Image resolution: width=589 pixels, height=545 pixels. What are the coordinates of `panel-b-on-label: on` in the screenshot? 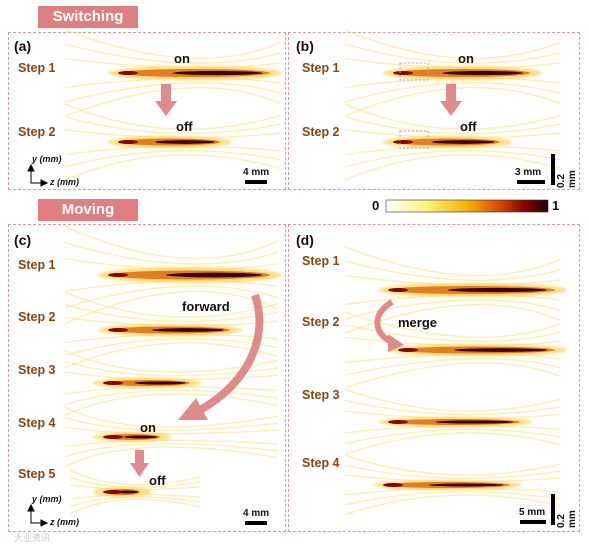 It's located at (466, 58).